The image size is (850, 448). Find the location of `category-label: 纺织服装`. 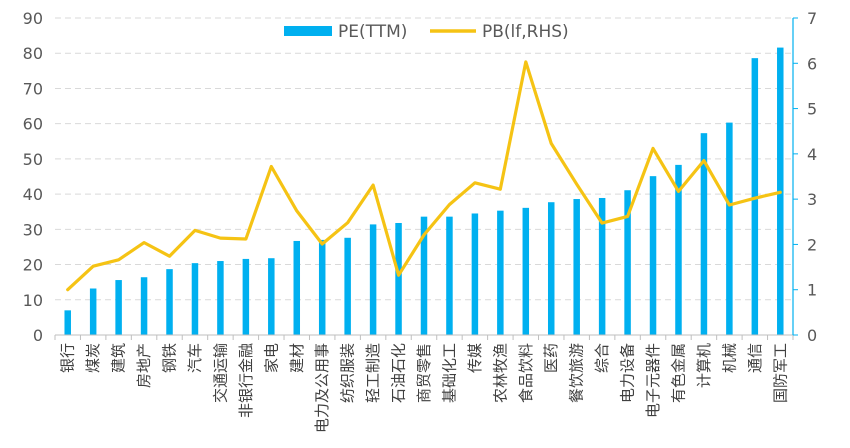

category-label: 纺织服装 is located at coordinates (348, 373).